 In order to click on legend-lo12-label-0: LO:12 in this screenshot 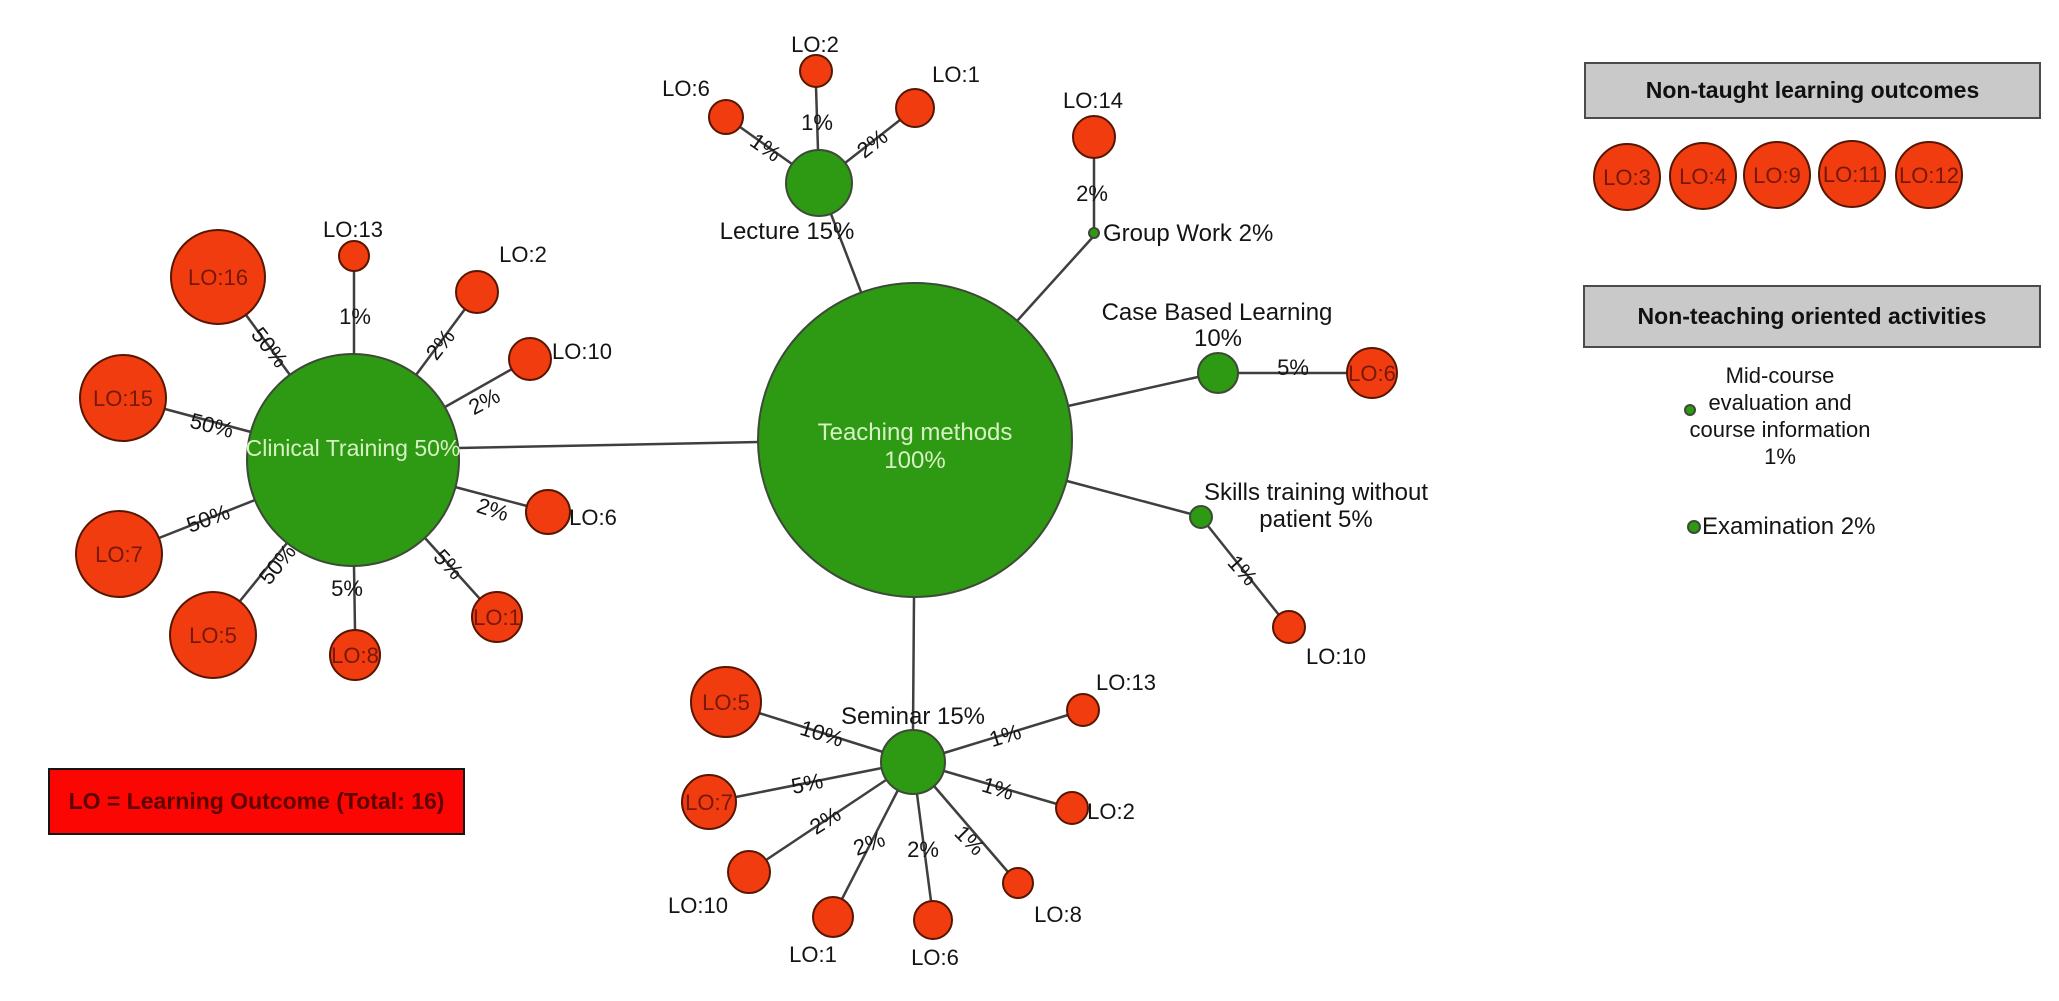, I will do `click(1929, 175)`.